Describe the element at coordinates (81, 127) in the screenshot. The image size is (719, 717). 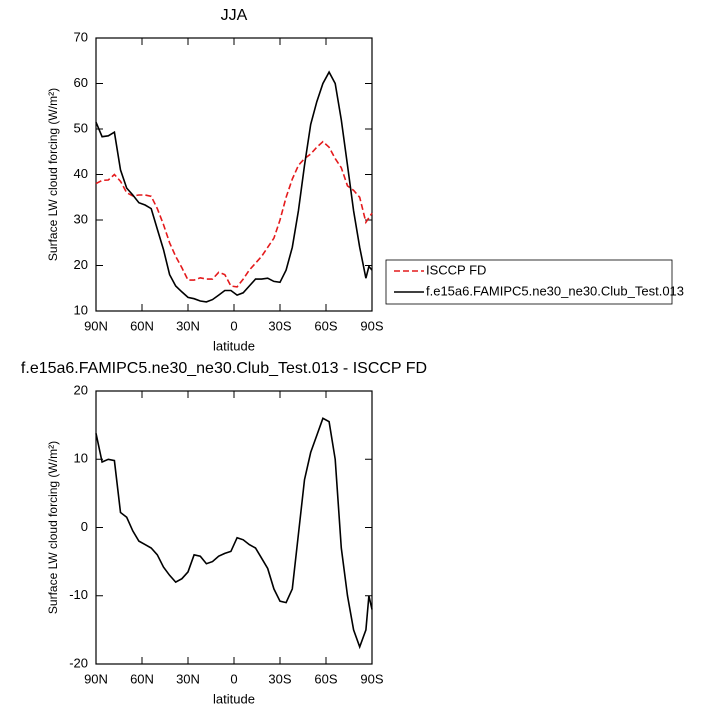
I see `y-tick-label: 50` at that location.